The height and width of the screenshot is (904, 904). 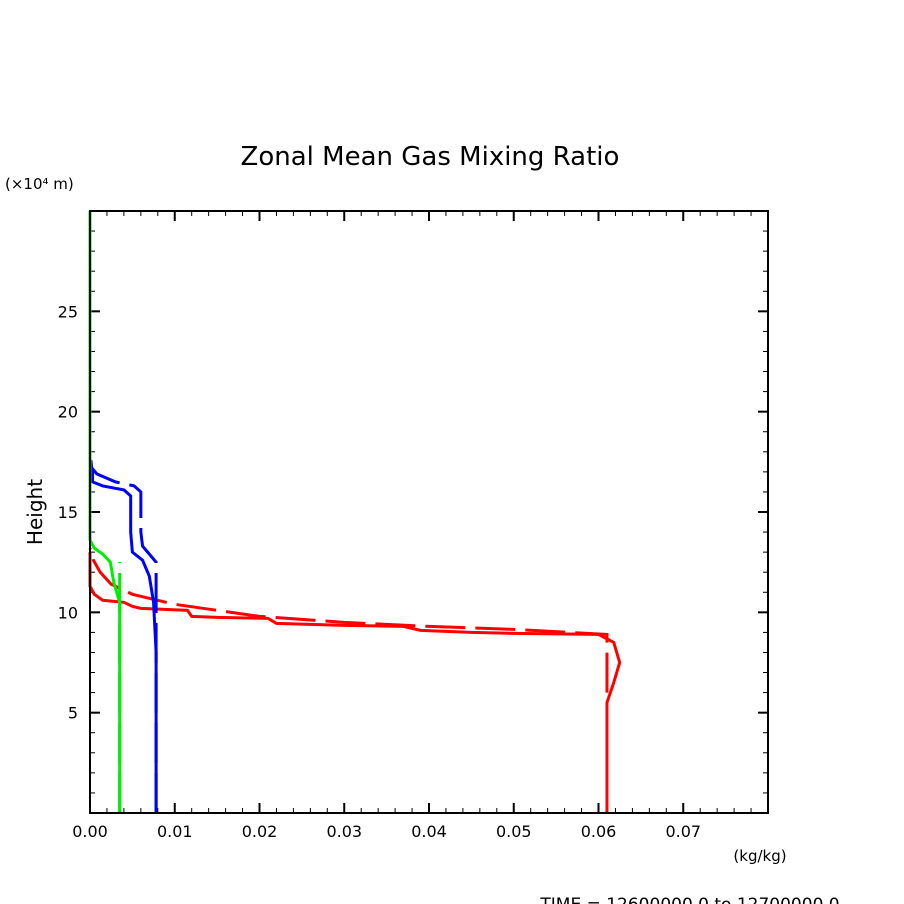 What do you see at coordinates (68, 512) in the screenshot?
I see `y-tick-label: 15` at bounding box center [68, 512].